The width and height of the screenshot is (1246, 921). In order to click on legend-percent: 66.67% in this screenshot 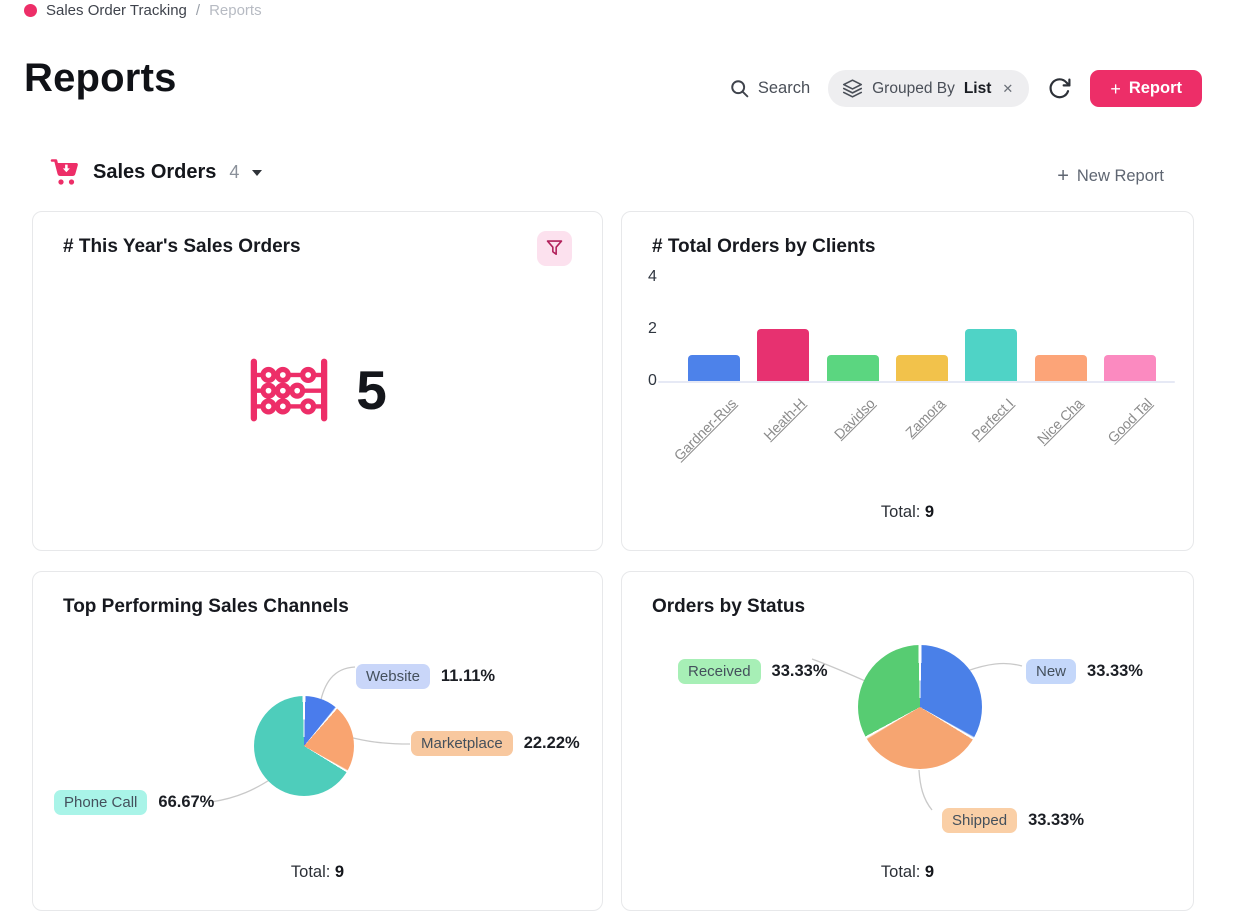, I will do `click(186, 802)`.